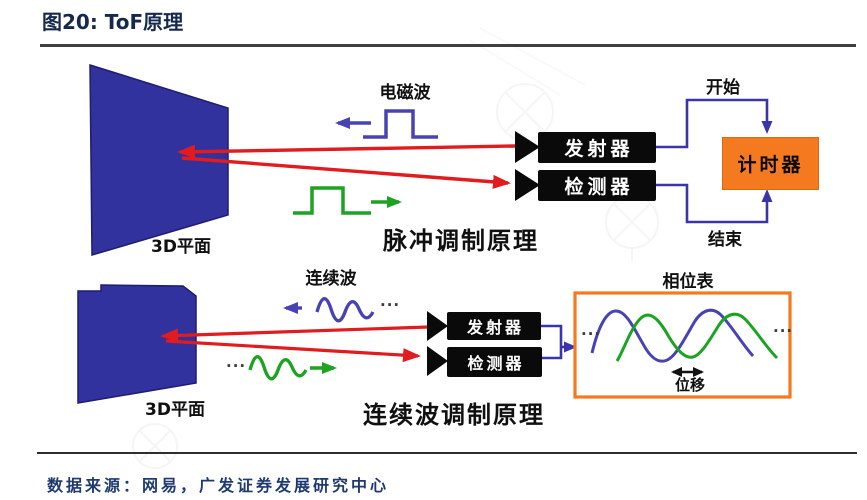 This screenshot has height=500, width=867. What do you see at coordinates (725, 240) in the screenshot?
I see `end-label: 结束` at bounding box center [725, 240].